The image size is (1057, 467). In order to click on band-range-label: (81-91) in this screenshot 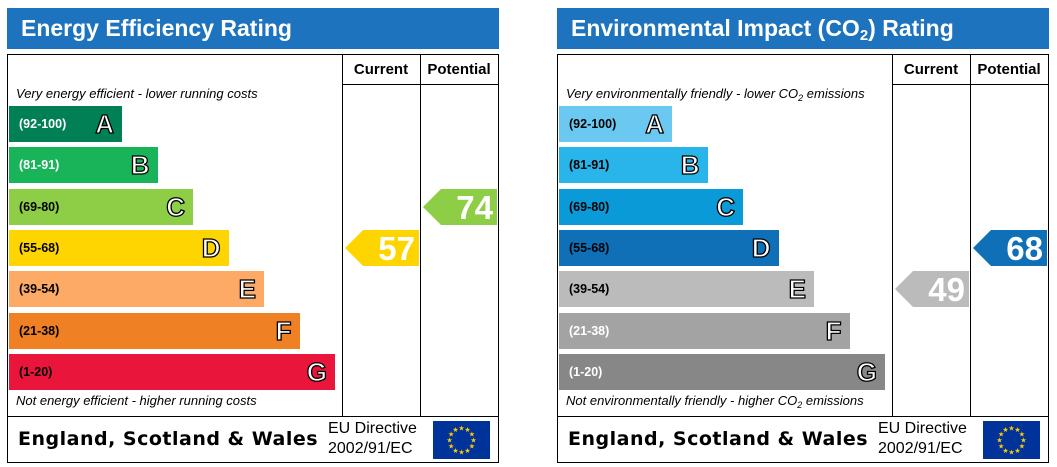, I will do `click(39, 165)`.